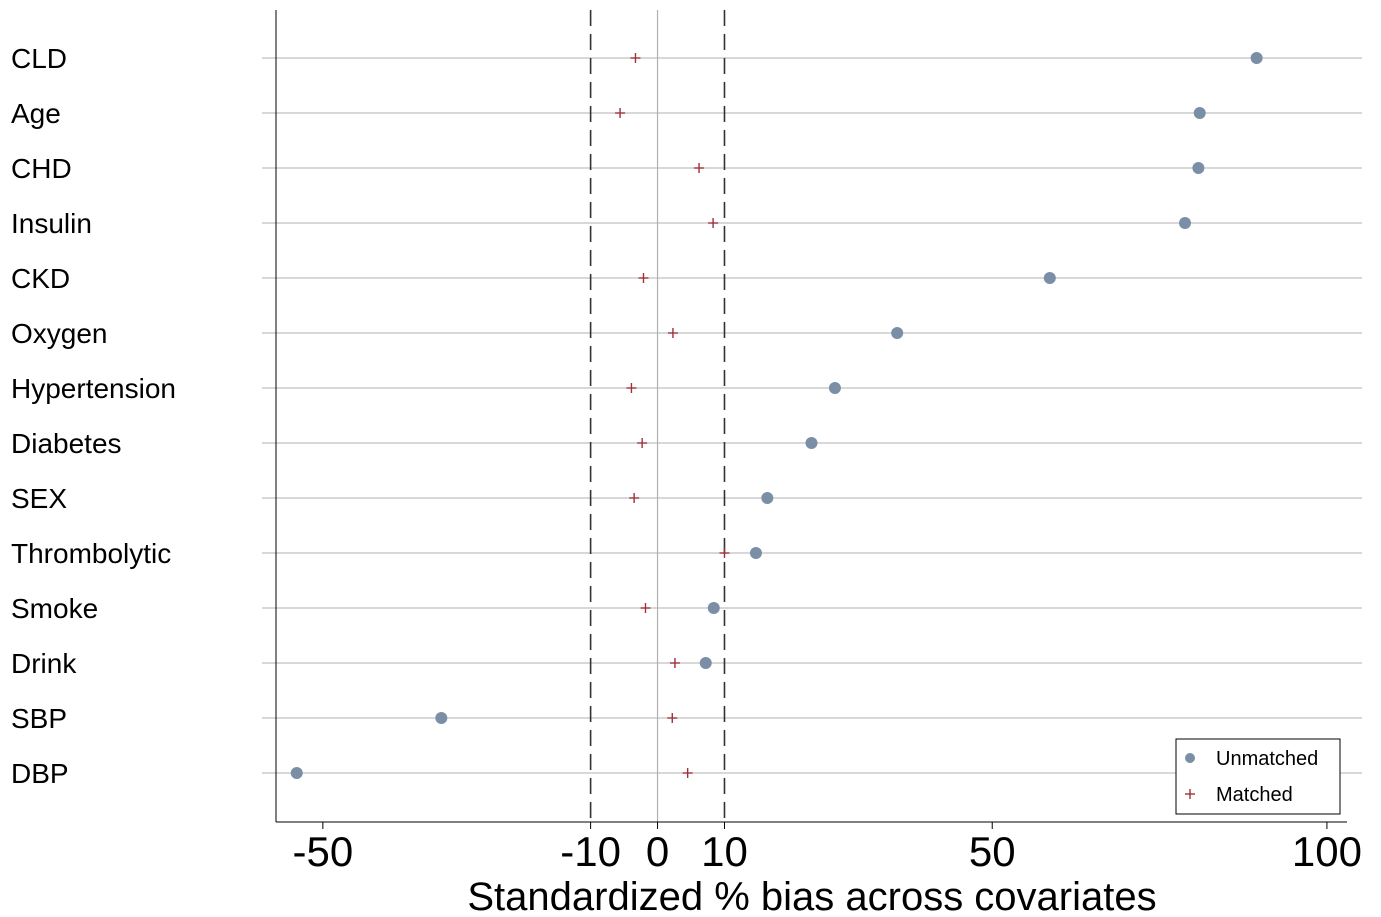  I want to click on x-tick-label: 0, so click(657, 851).